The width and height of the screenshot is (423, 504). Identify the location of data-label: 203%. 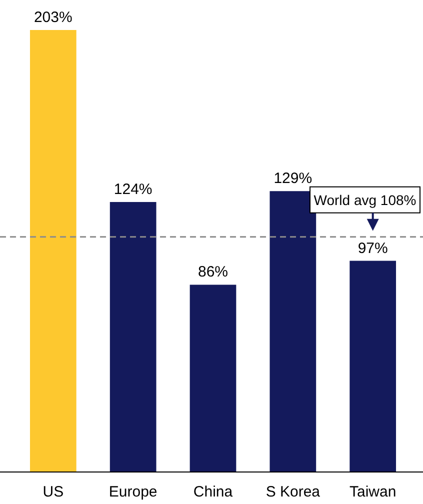
(53, 17).